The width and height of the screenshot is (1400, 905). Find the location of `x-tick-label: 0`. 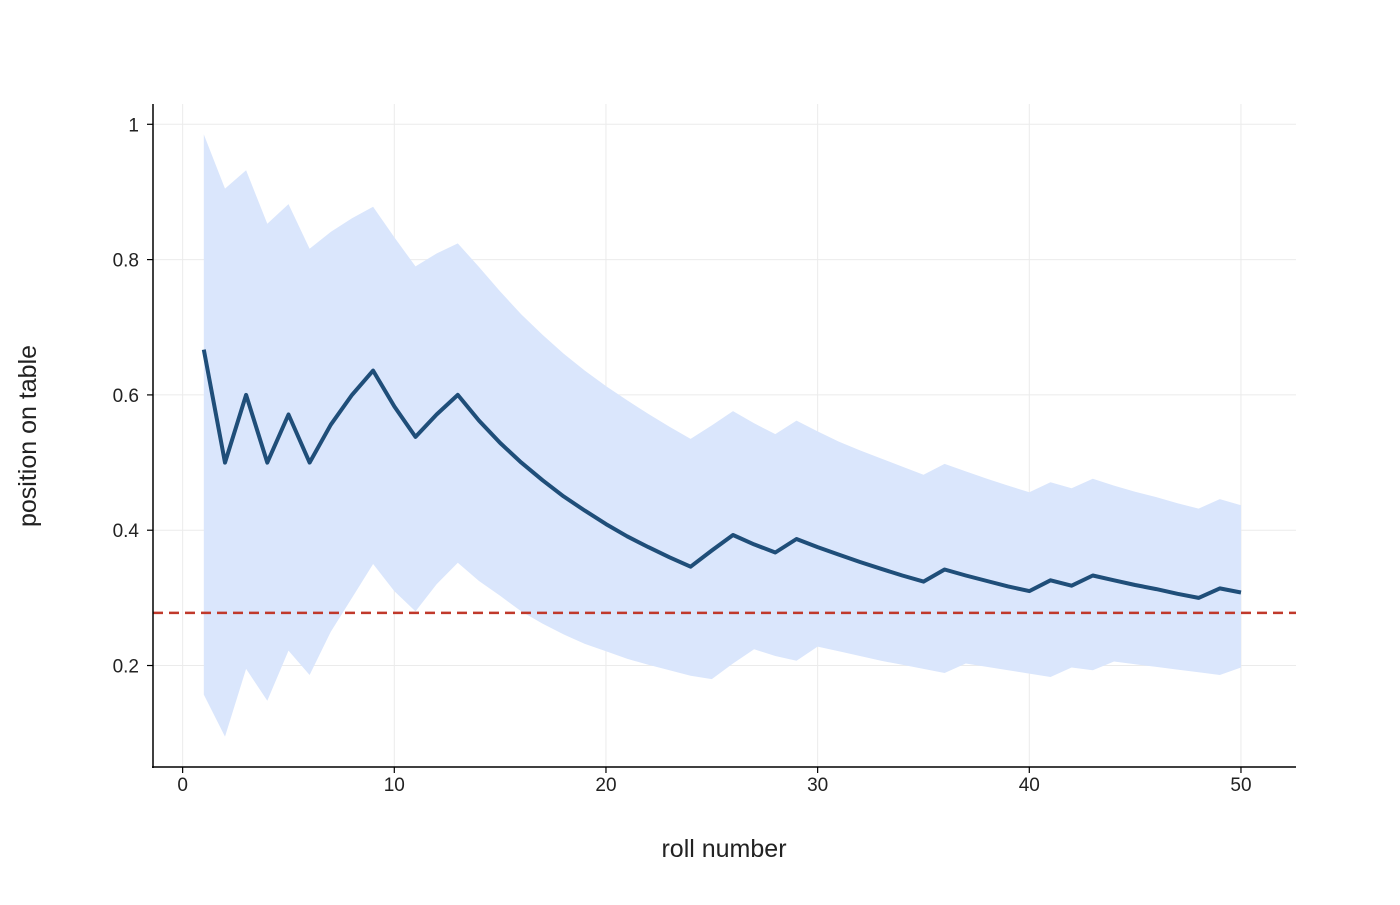

x-tick-label: 0 is located at coordinates (182, 785).